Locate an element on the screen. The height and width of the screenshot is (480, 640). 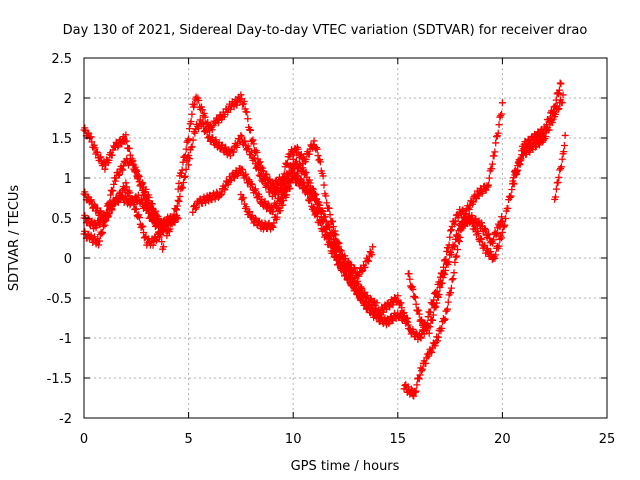
y-tick-label: 2 is located at coordinates (68, 99).